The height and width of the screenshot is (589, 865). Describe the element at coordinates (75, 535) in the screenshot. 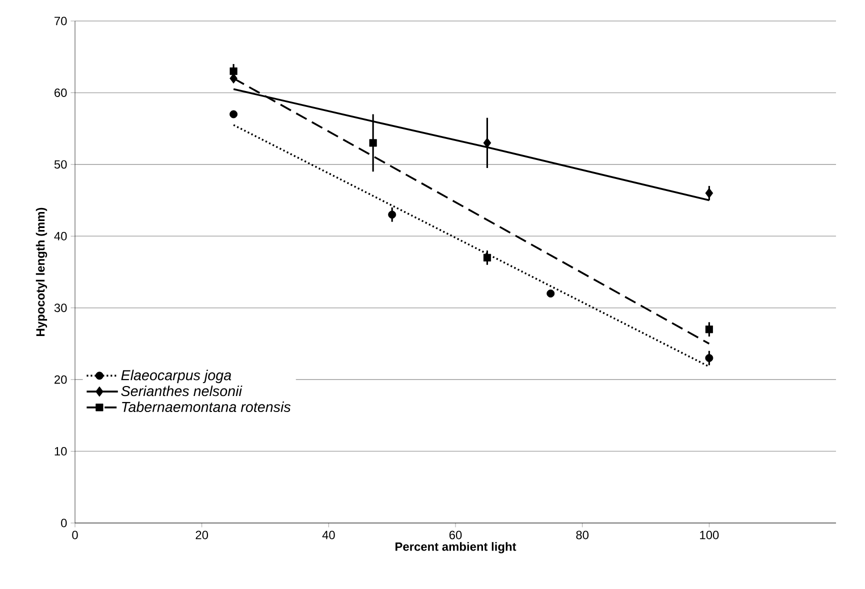

I see `x-tick-label: 0` at that location.